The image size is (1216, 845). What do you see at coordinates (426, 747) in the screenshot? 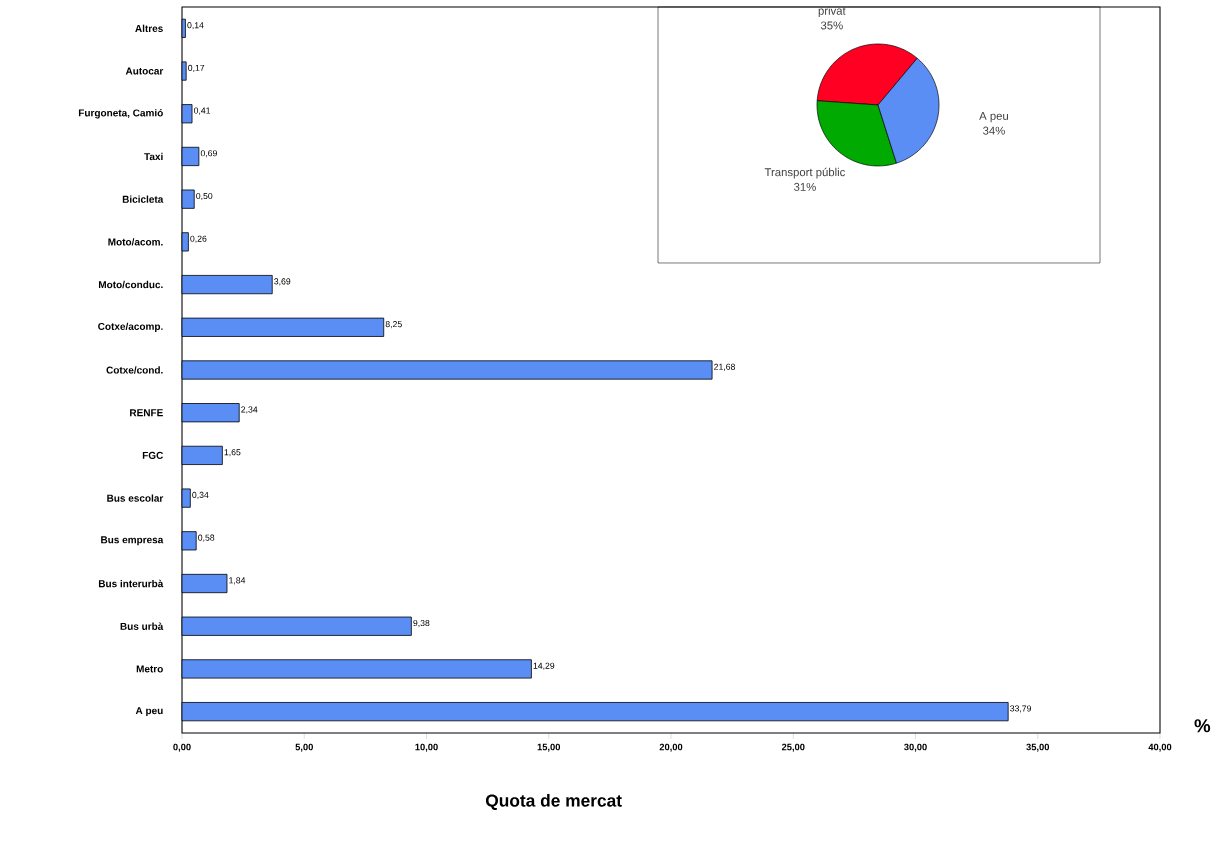
I see `x-tick-label: 10,00` at bounding box center [426, 747].